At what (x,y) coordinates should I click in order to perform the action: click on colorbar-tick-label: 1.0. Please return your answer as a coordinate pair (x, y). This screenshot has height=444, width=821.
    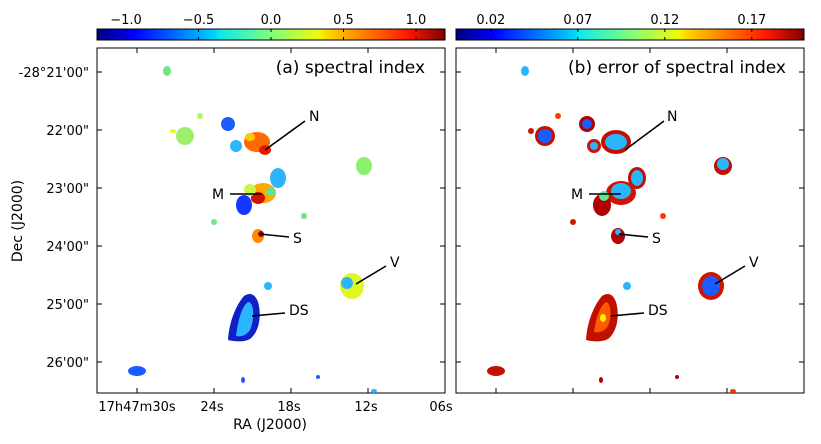
    Looking at the image, I should click on (416, 20).